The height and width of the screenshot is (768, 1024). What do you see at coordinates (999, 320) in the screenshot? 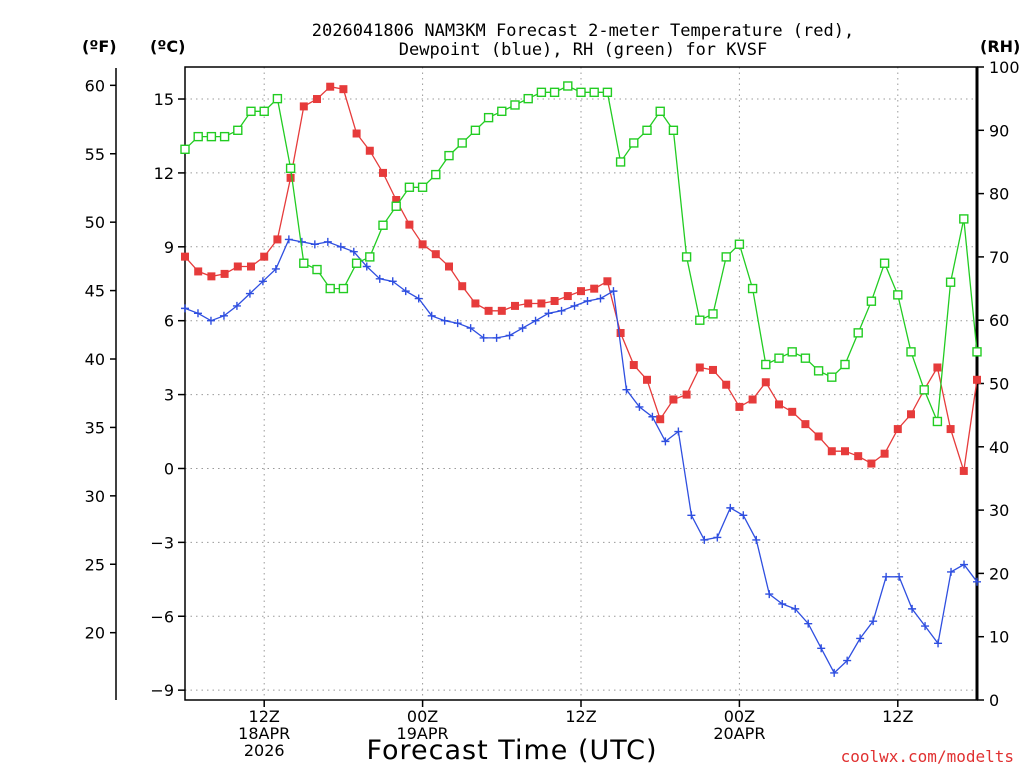
I see `rh-tick-label: 60` at bounding box center [999, 320].